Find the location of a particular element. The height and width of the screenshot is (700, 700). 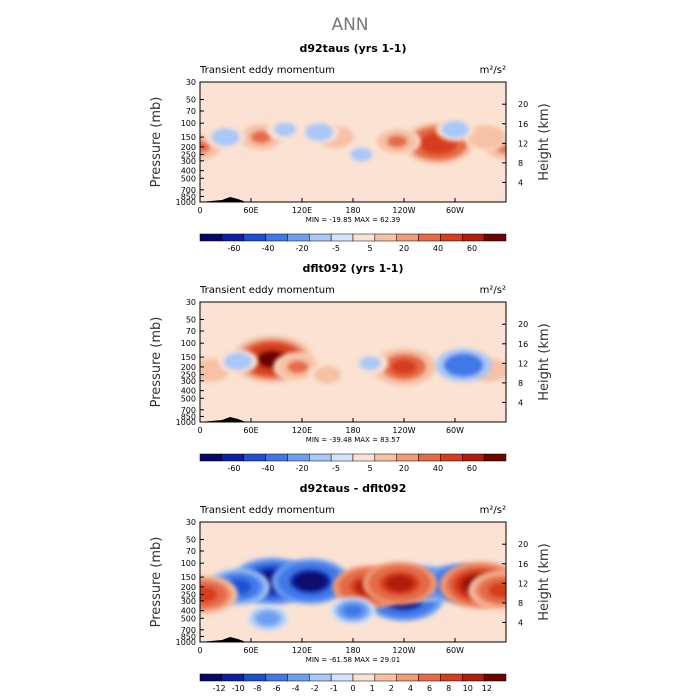

y-tick-label: 850 is located at coordinates (188, 416).